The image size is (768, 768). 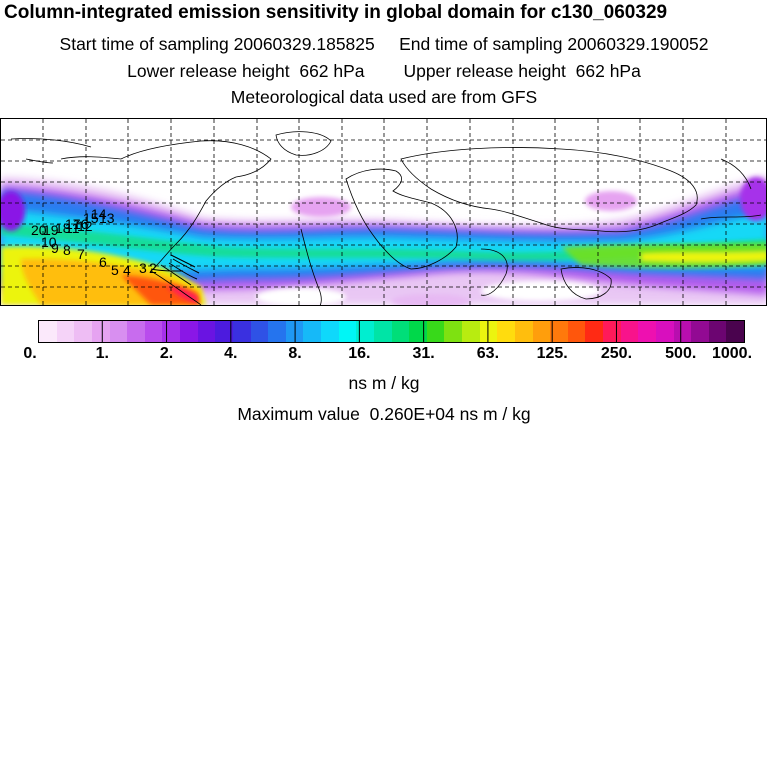 What do you see at coordinates (616, 353) in the screenshot?
I see `colorbar-tick-label: 250.` at bounding box center [616, 353].